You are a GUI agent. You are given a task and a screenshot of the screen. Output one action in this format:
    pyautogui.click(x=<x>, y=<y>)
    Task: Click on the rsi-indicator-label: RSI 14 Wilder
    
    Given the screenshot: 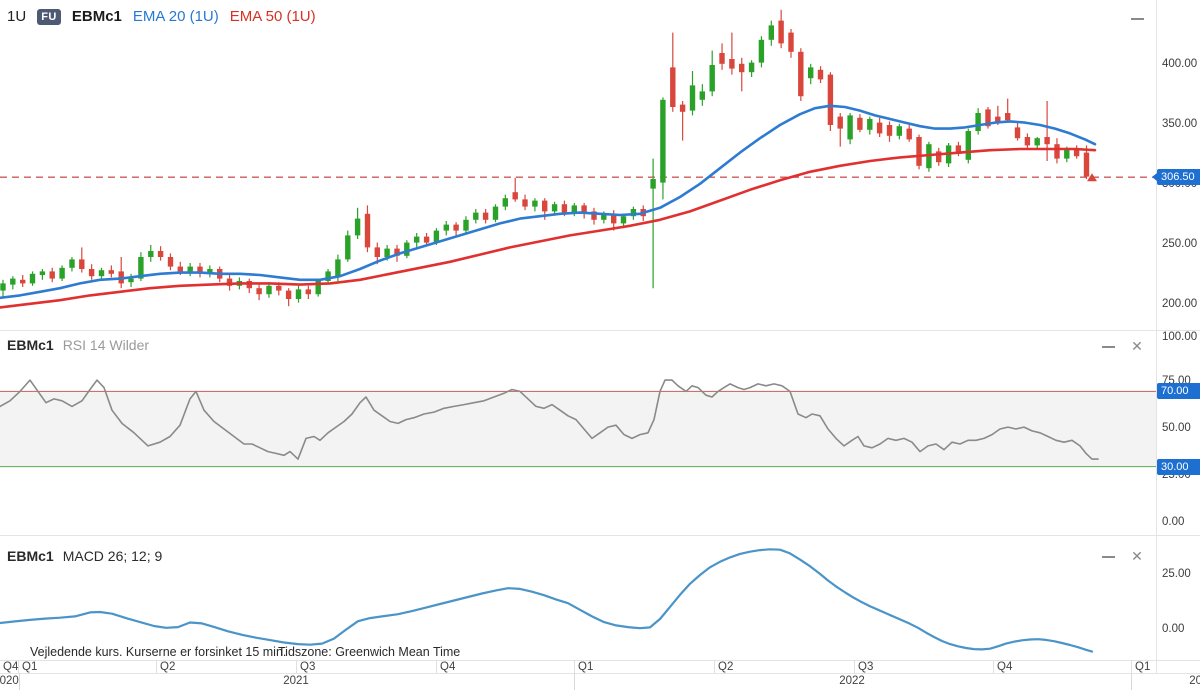 What is the action you would take?
    pyautogui.click(x=106, y=345)
    